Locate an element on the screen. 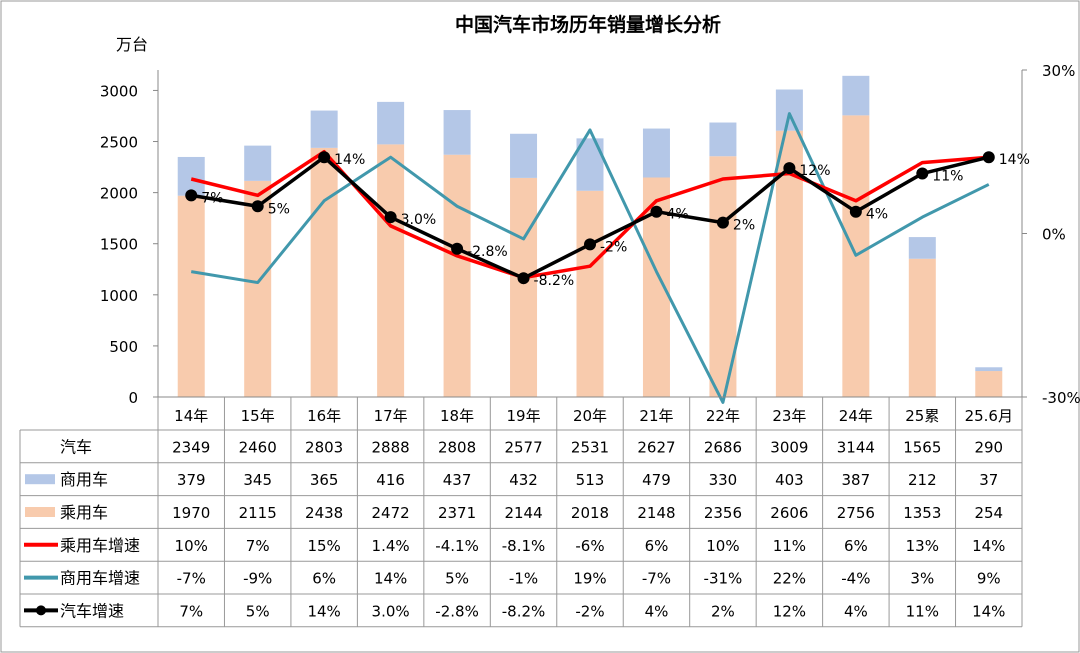 The width and height of the screenshot is (1080, 653). data-label-total-growth: -2% is located at coordinates (613, 247).